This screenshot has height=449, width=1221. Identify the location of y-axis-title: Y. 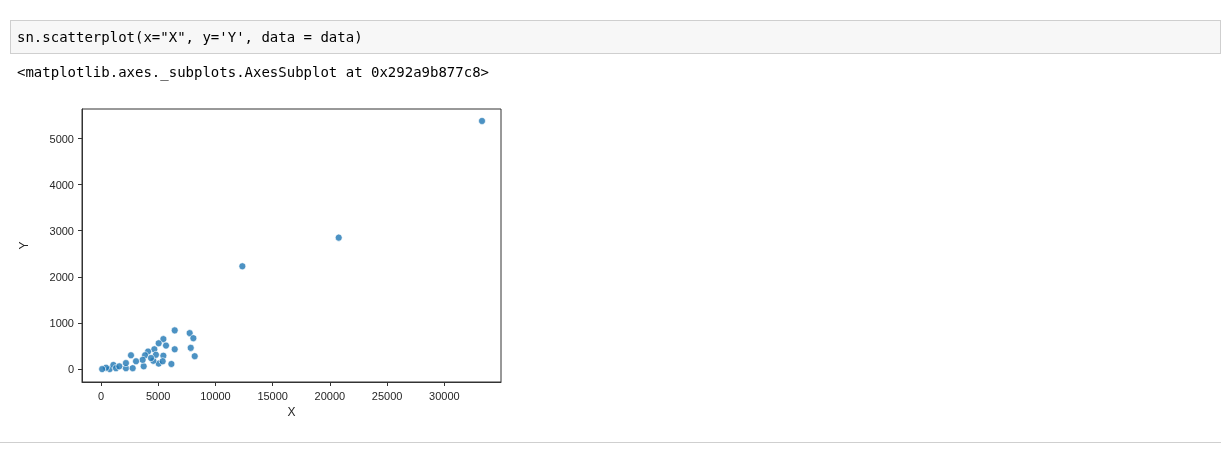
(24, 245).